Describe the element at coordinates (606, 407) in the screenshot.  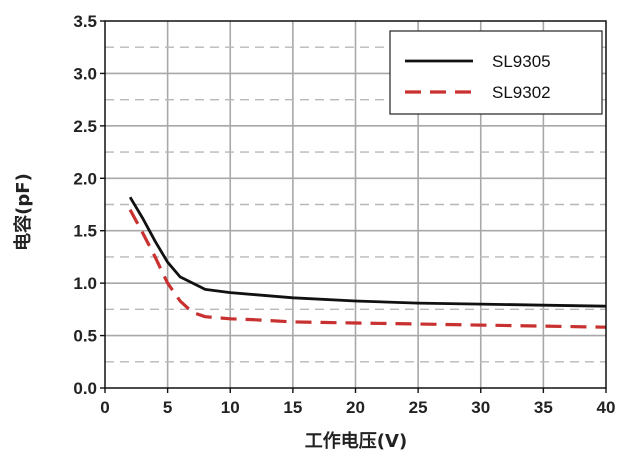
I see `x-tick-label: 40` at that location.